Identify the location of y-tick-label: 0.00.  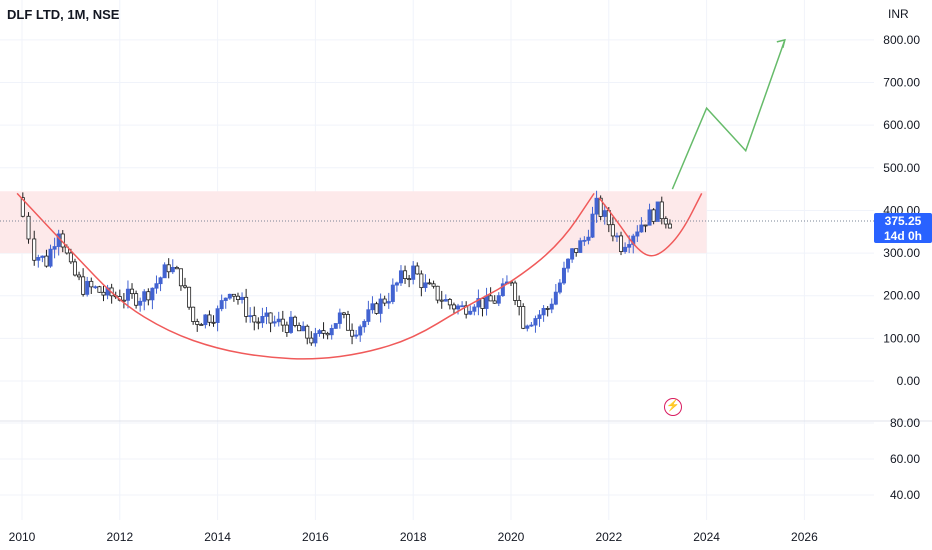
(909, 381).